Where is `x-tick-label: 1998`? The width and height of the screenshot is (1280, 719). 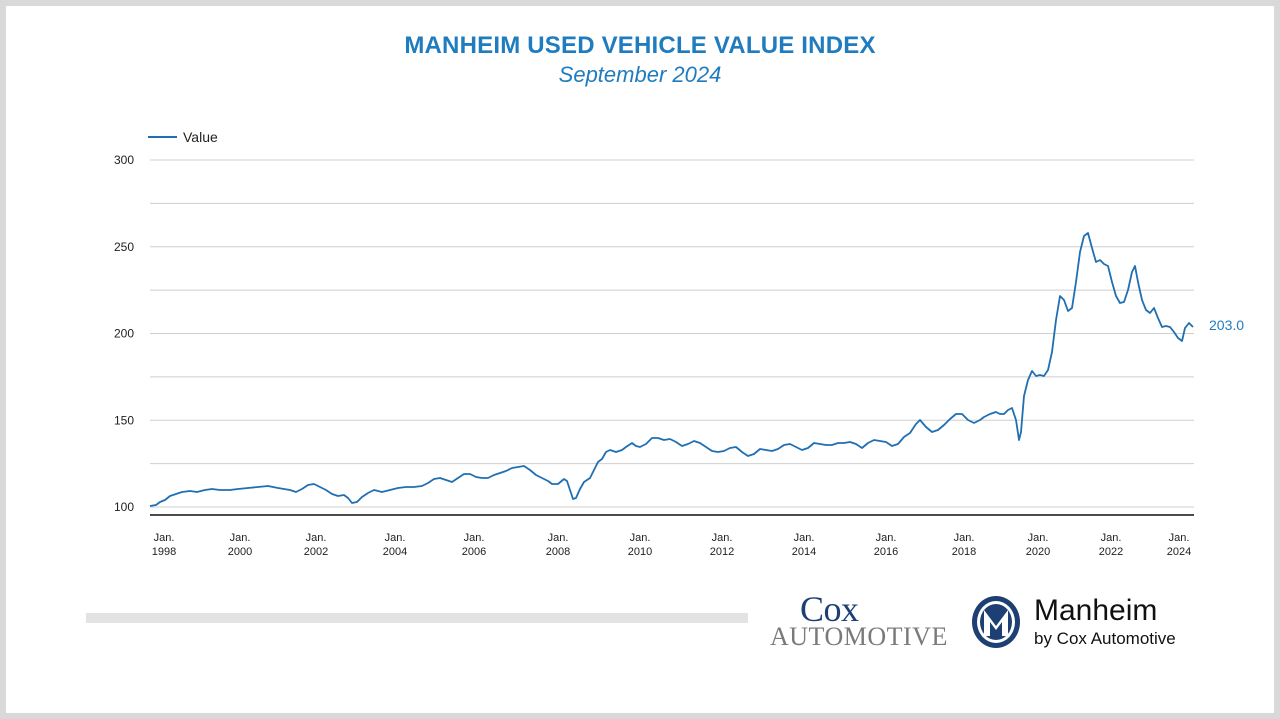 x-tick-label: 1998 is located at coordinates (164, 552).